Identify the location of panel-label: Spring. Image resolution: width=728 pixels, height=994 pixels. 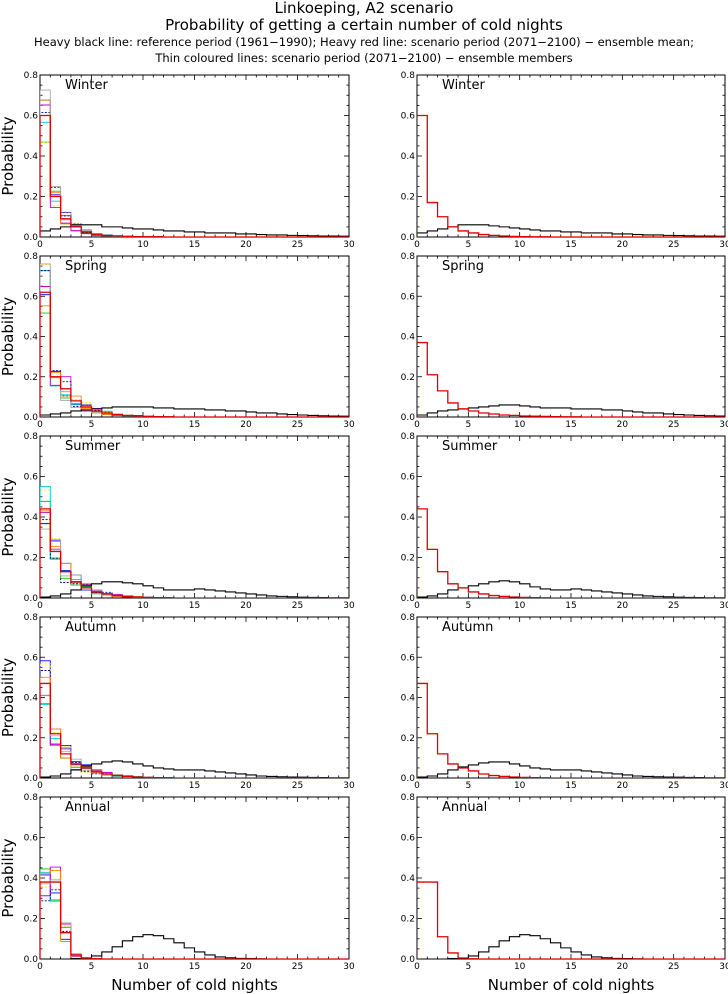
(86, 266).